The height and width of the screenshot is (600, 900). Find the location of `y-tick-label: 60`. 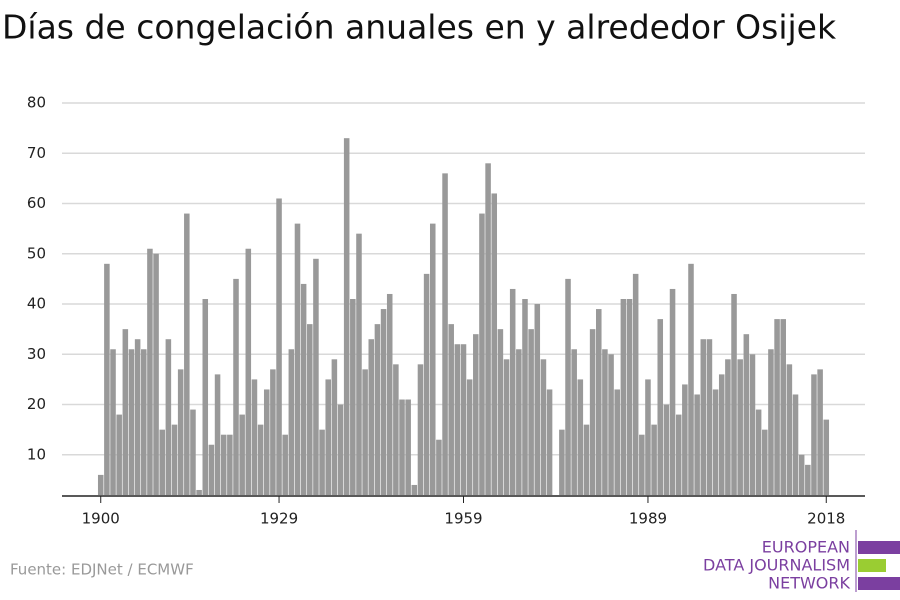

y-tick-label: 60 is located at coordinates (36, 203).